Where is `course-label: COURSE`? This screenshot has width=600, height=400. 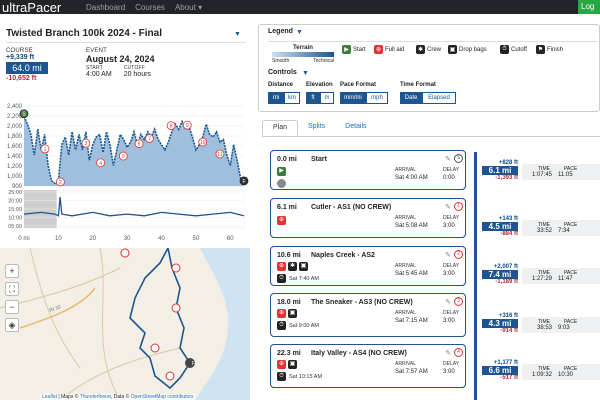
course-label: COURSE is located at coordinates (19, 51).